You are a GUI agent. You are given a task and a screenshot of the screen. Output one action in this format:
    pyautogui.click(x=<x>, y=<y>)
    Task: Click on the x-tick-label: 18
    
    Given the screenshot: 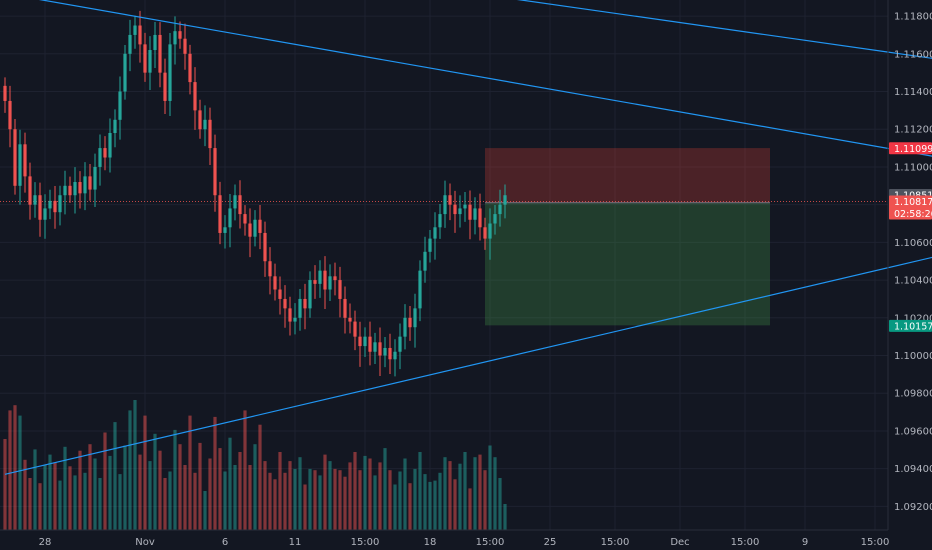 What is the action you would take?
    pyautogui.click(x=430, y=542)
    